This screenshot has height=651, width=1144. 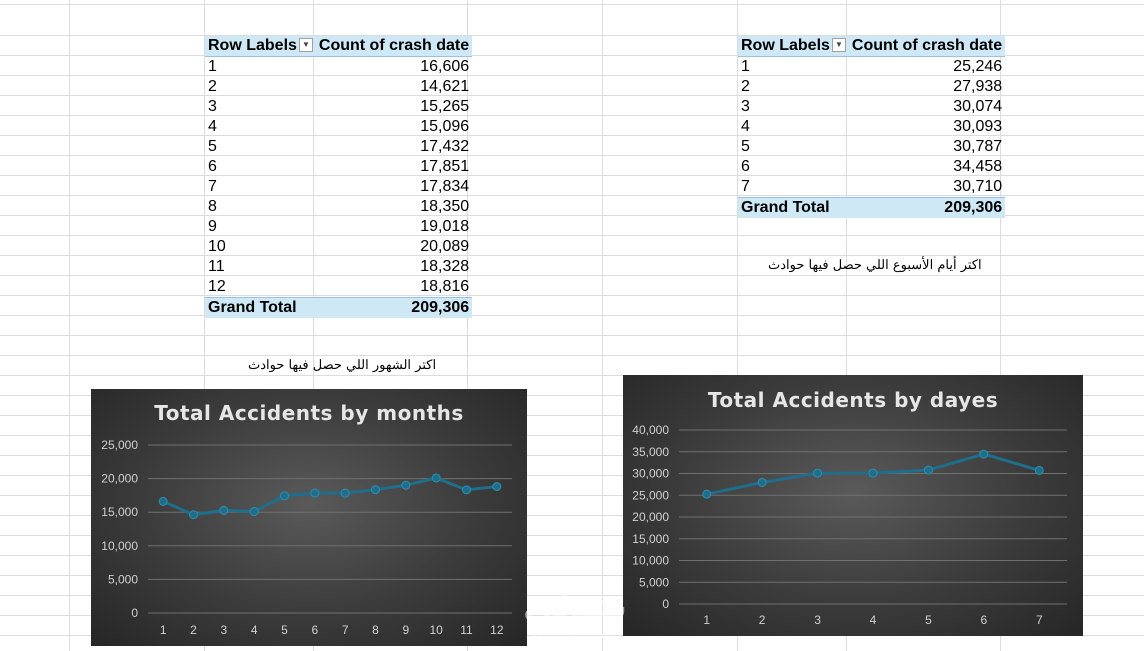 I want to click on row-count: 18,350, so click(x=445, y=206).